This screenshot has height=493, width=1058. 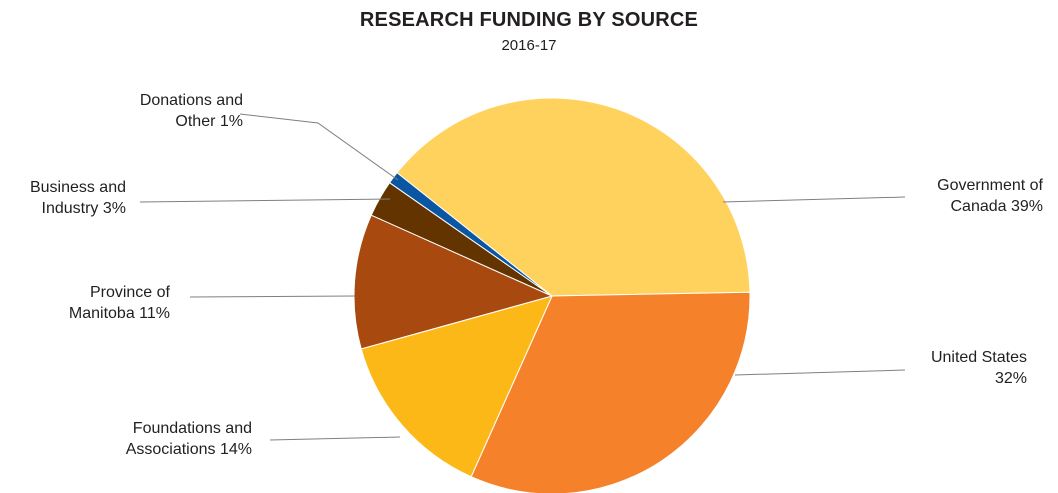 I want to click on slice-label: Province of Manitoba 11%, so click(x=120, y=303).